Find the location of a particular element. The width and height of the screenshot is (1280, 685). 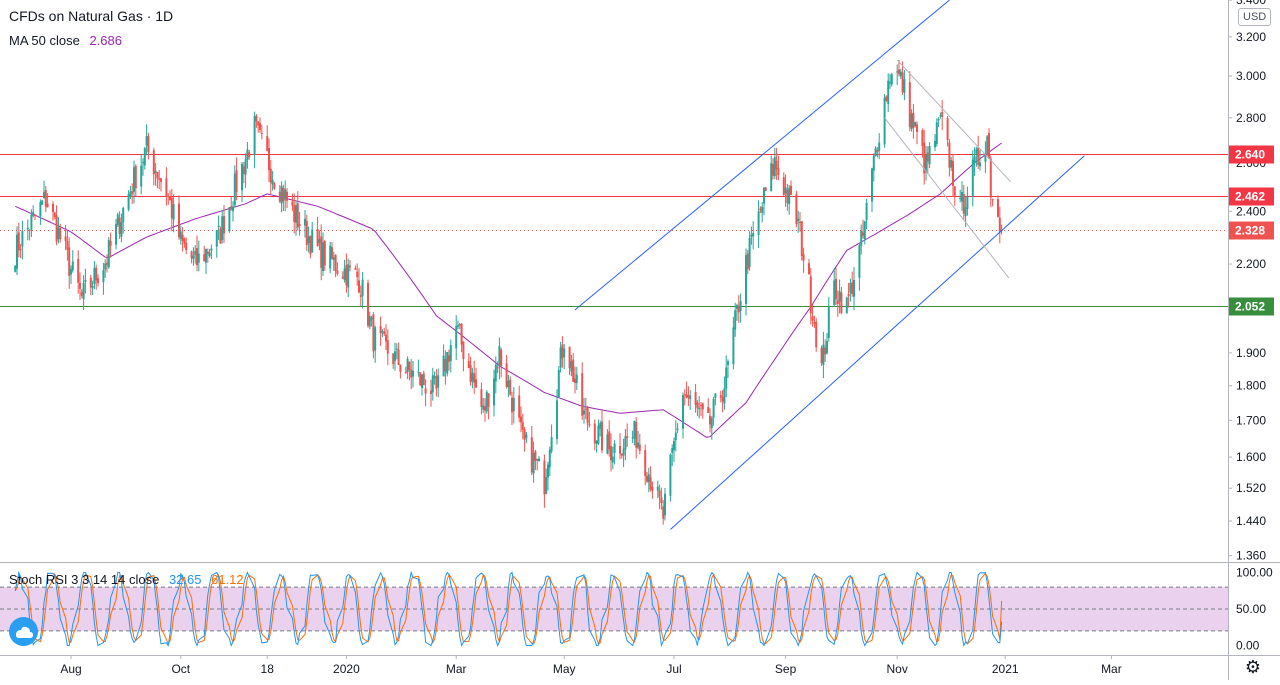

legend-stoch-row: Stoch RSI 3 3 14 14 close 32.65 61.12 is located at coordinates (126, 579).